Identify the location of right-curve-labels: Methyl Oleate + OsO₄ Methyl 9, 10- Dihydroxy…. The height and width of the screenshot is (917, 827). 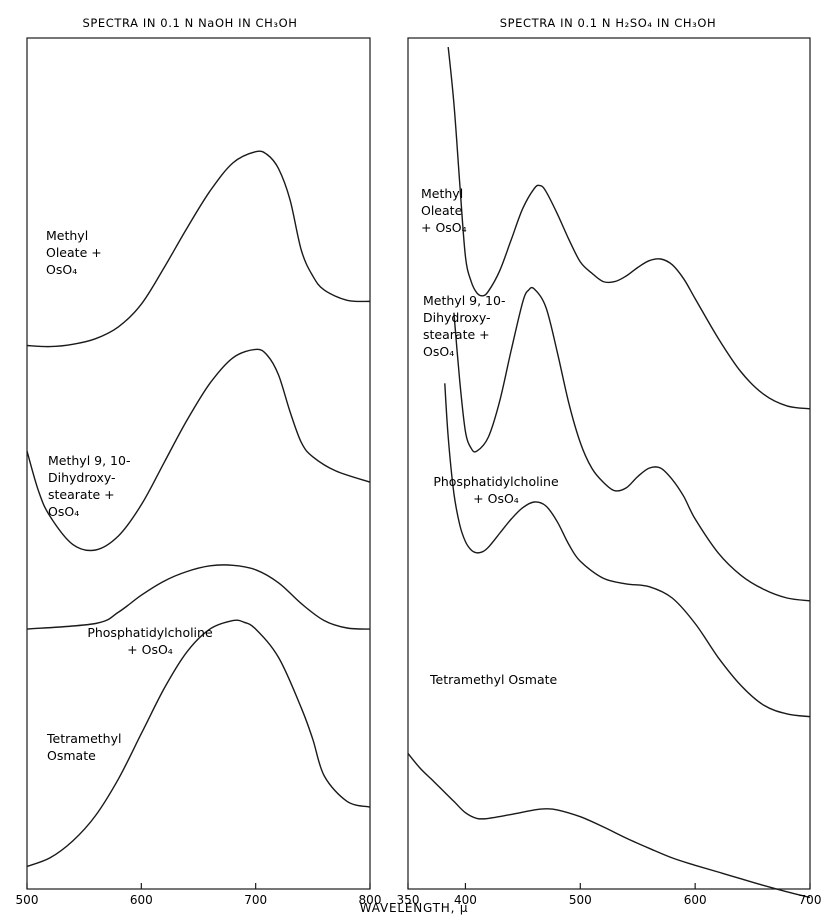
(490, 436).